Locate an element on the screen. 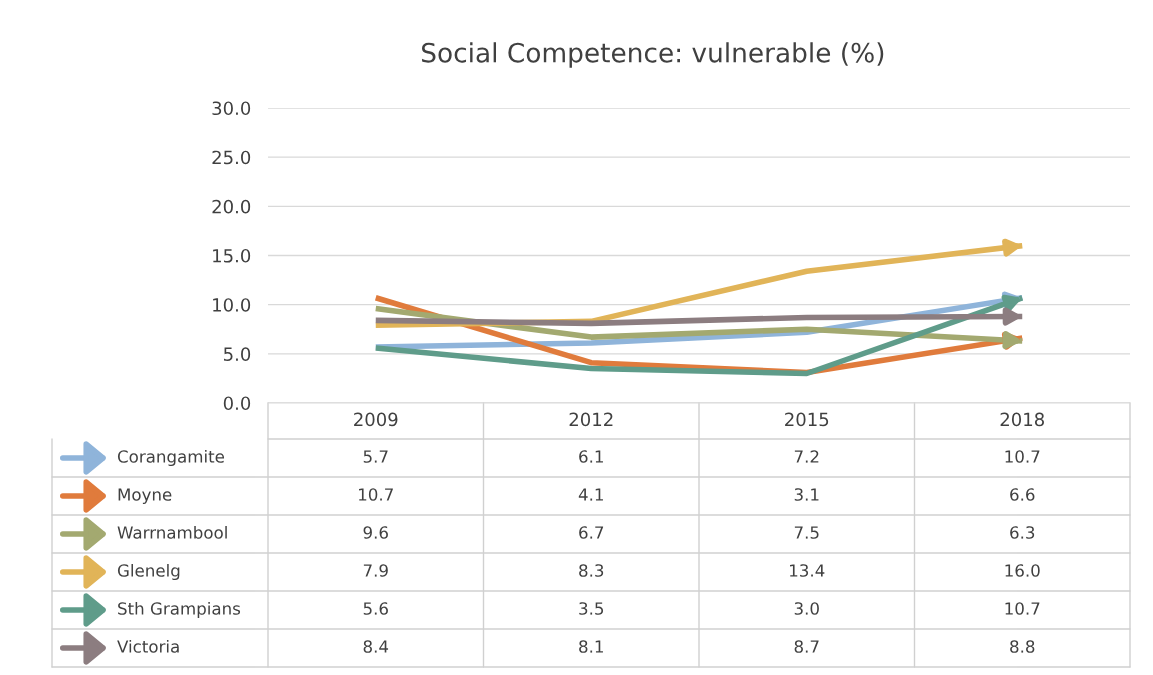  data-label: 3.1 is located at coordinates (806, 494).